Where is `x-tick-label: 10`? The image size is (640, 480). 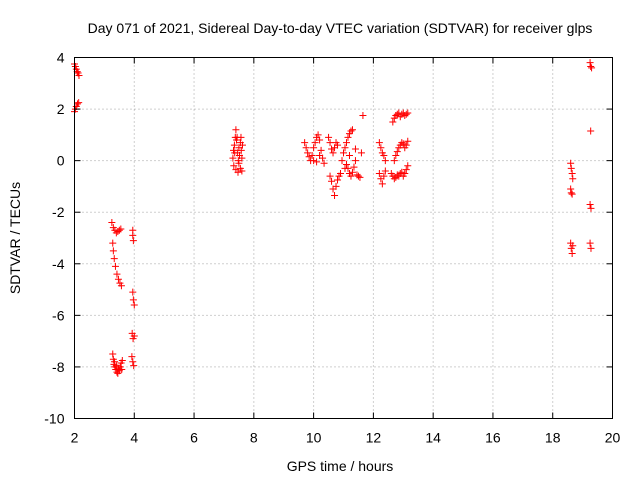 x-tick-label: 10 is located at coordinates (314, 438).